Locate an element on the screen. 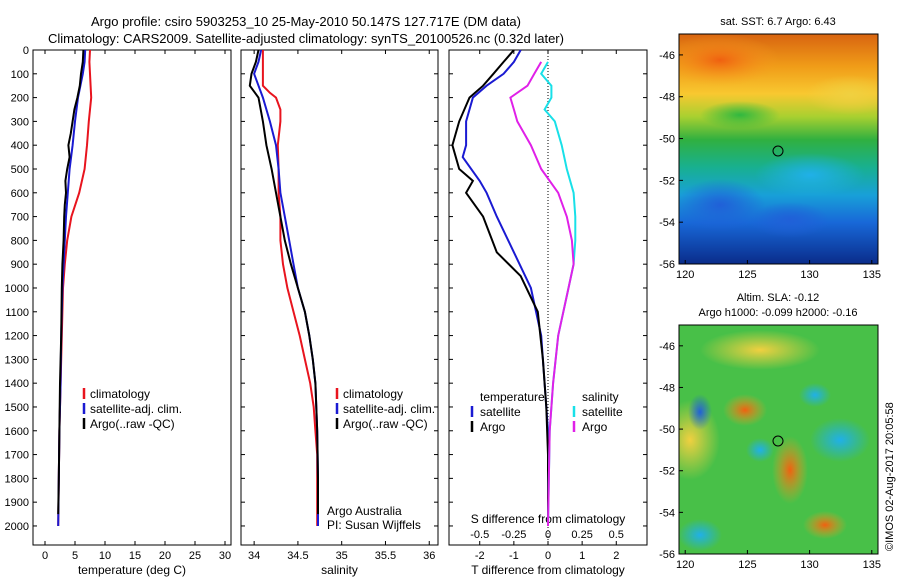  argo-position-marker-sla is located at coordinates (778, 441).